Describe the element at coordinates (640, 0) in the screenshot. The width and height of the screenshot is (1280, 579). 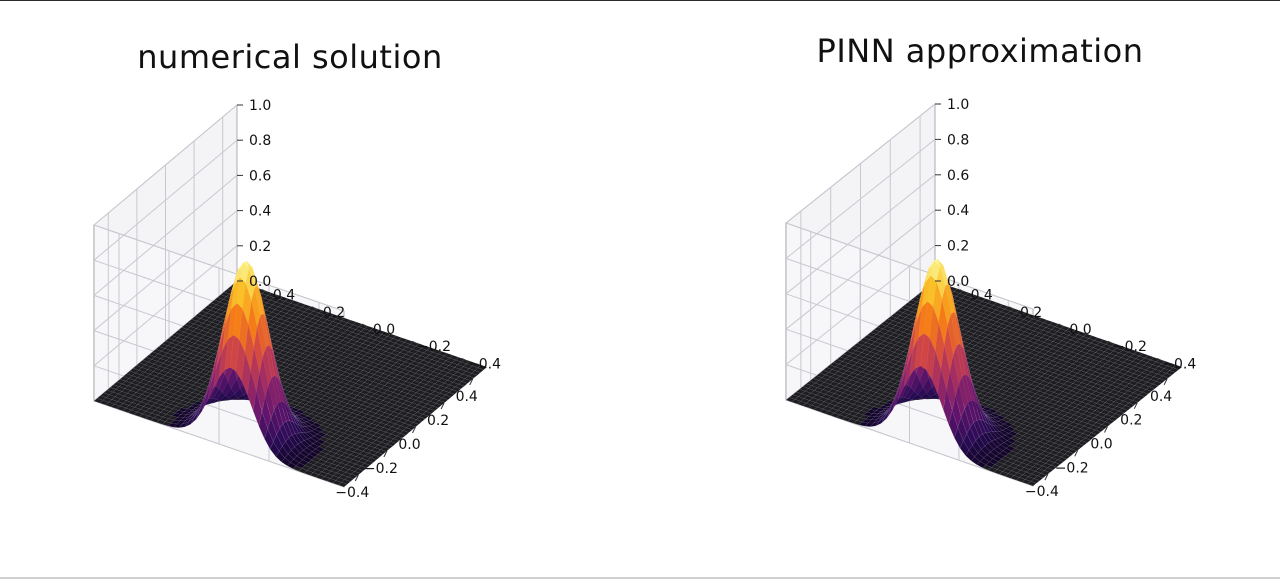
I see `top-border` at that location.